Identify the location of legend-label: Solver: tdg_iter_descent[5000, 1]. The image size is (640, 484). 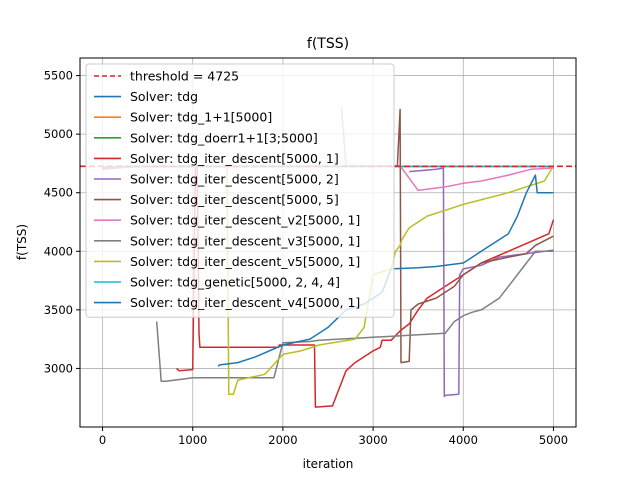
(234, 158).